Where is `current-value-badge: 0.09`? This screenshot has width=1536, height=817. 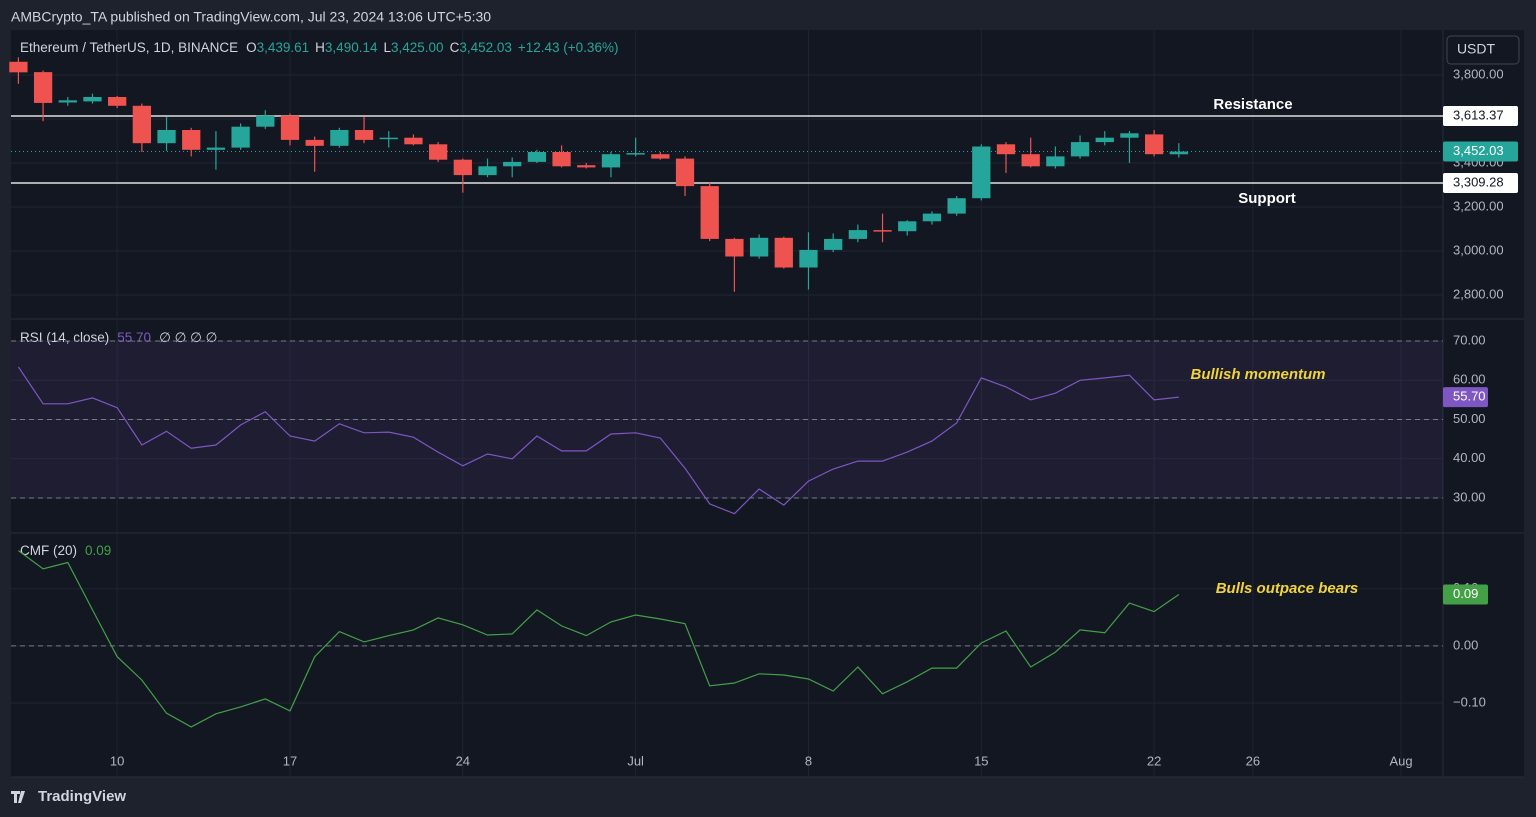 current-value-badge: 0.09 is located at coordinates (1465, 593).